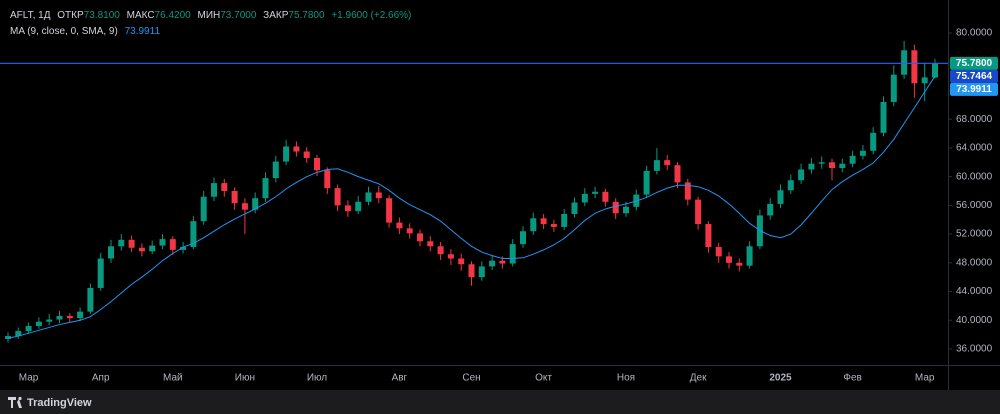 The width and height of the screenshot is (1000, 414). What do you see at coordinates (543, 378) in the screenshot?
I see `x-tick-label: Окт` at bounding box center [543, 378].